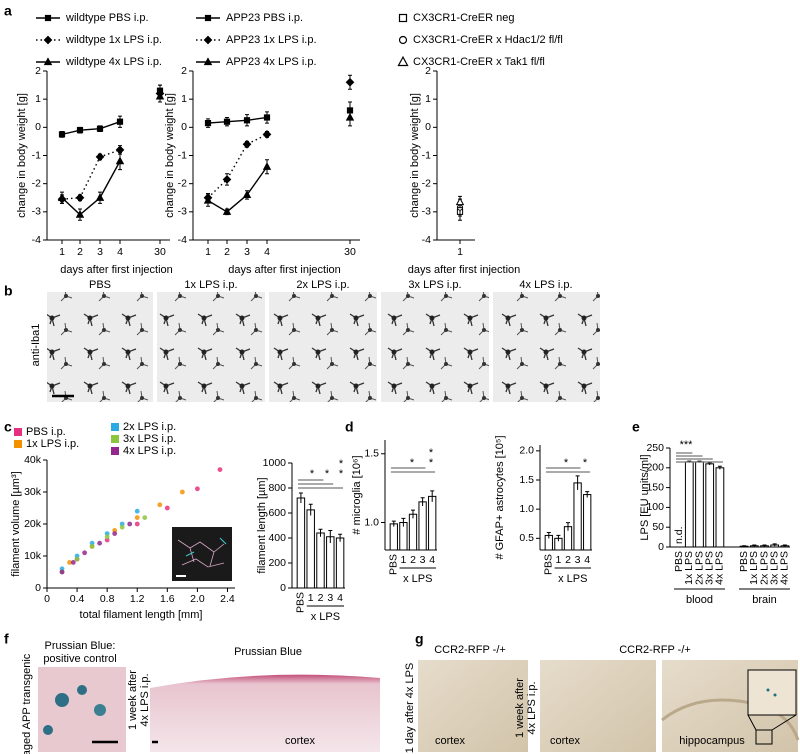 Image resolution: width=800 pixels, height=754 pixels. Describe the element at coordinates (488, 40) in the screenshot. I see `legend-label: CX3CR1-CreER x Hdac1/2 fl/fl` at that location.